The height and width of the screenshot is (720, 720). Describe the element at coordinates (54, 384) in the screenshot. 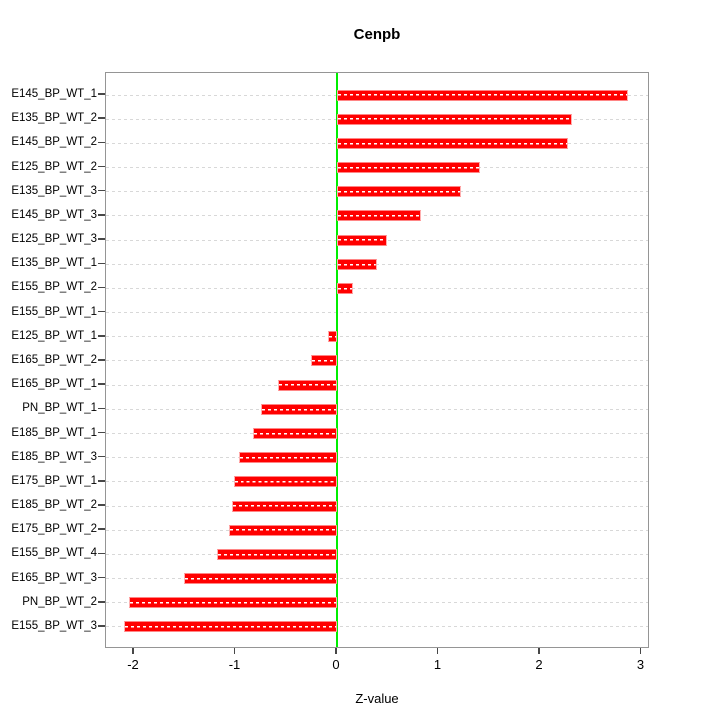

I see `y-axis-label: E165_BP_WT_1` at that location.